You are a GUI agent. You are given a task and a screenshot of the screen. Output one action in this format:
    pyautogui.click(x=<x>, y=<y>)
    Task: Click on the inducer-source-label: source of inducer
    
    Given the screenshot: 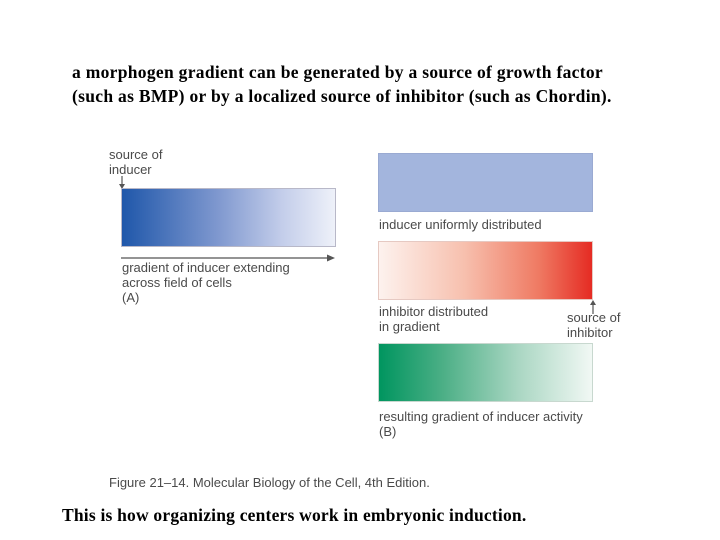 What is the action you would take?
    pyautogui.click(x=135, y=162)
    